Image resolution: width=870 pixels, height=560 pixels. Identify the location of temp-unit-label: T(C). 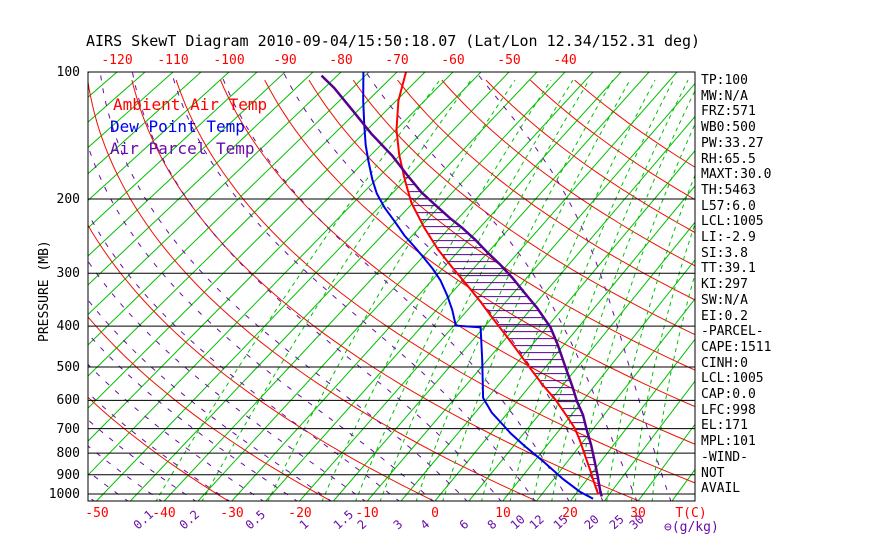
(690, 513).